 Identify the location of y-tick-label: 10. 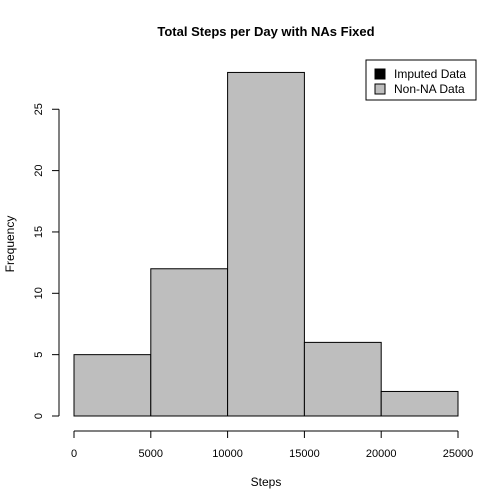
(39, 293).